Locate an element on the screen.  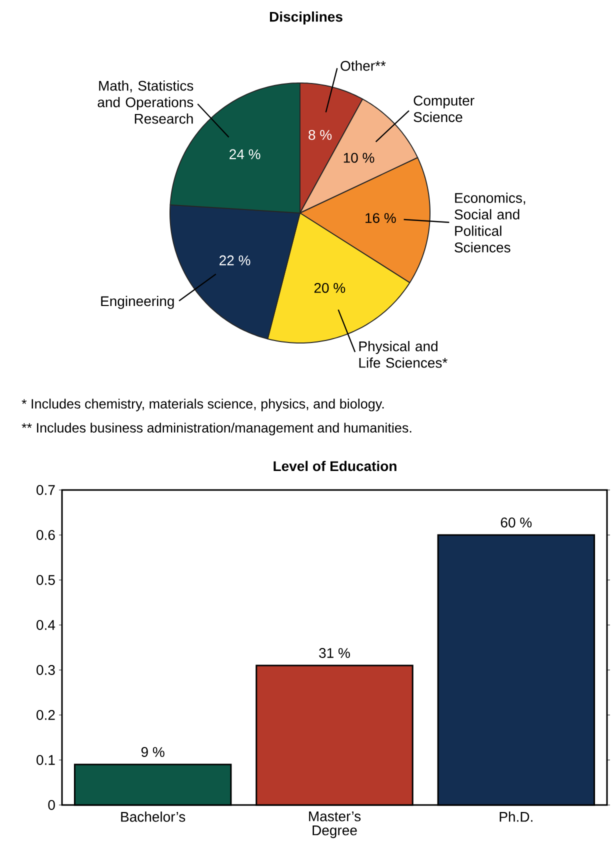
y-tick-label: 0.7 is located at coordinates (45, 490).